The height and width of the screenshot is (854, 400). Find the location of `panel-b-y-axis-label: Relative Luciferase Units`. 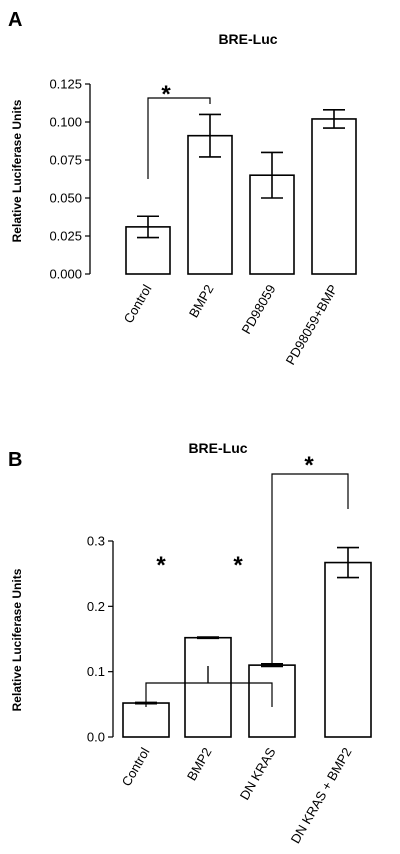

panel-b-y-axis-label: Relative Luciferase Units is located at coordinates (17, 639).